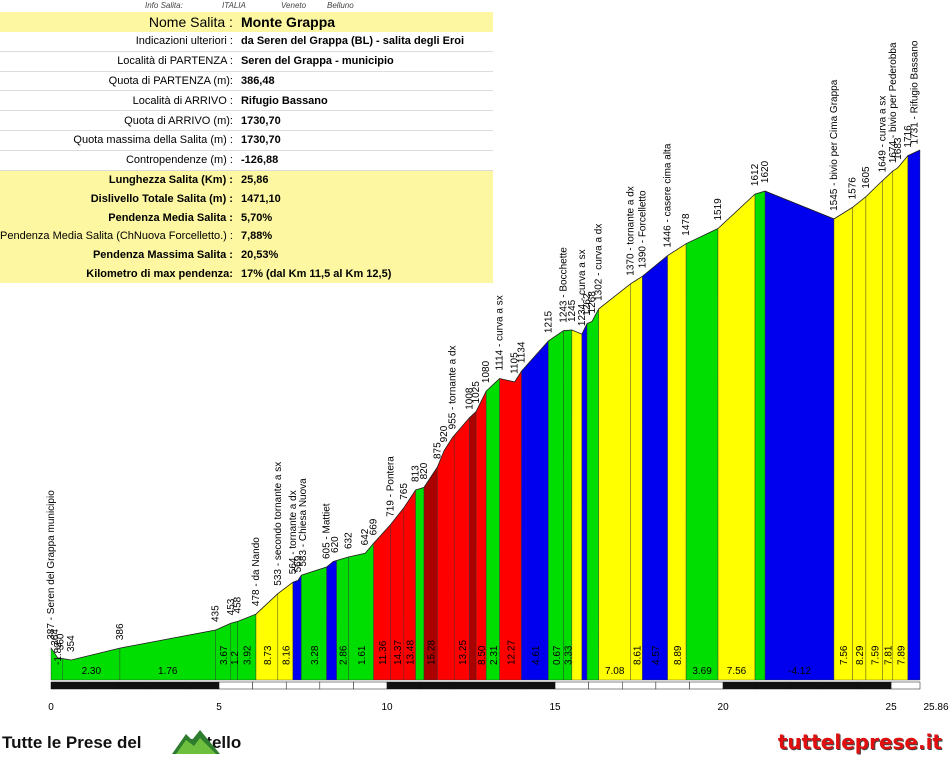 This screenshot has height=759, width=950. What do you see at coordinates (724, 707) in the screenshot?
I see `x-tick-label: 20` at bounding box center [724, 707].